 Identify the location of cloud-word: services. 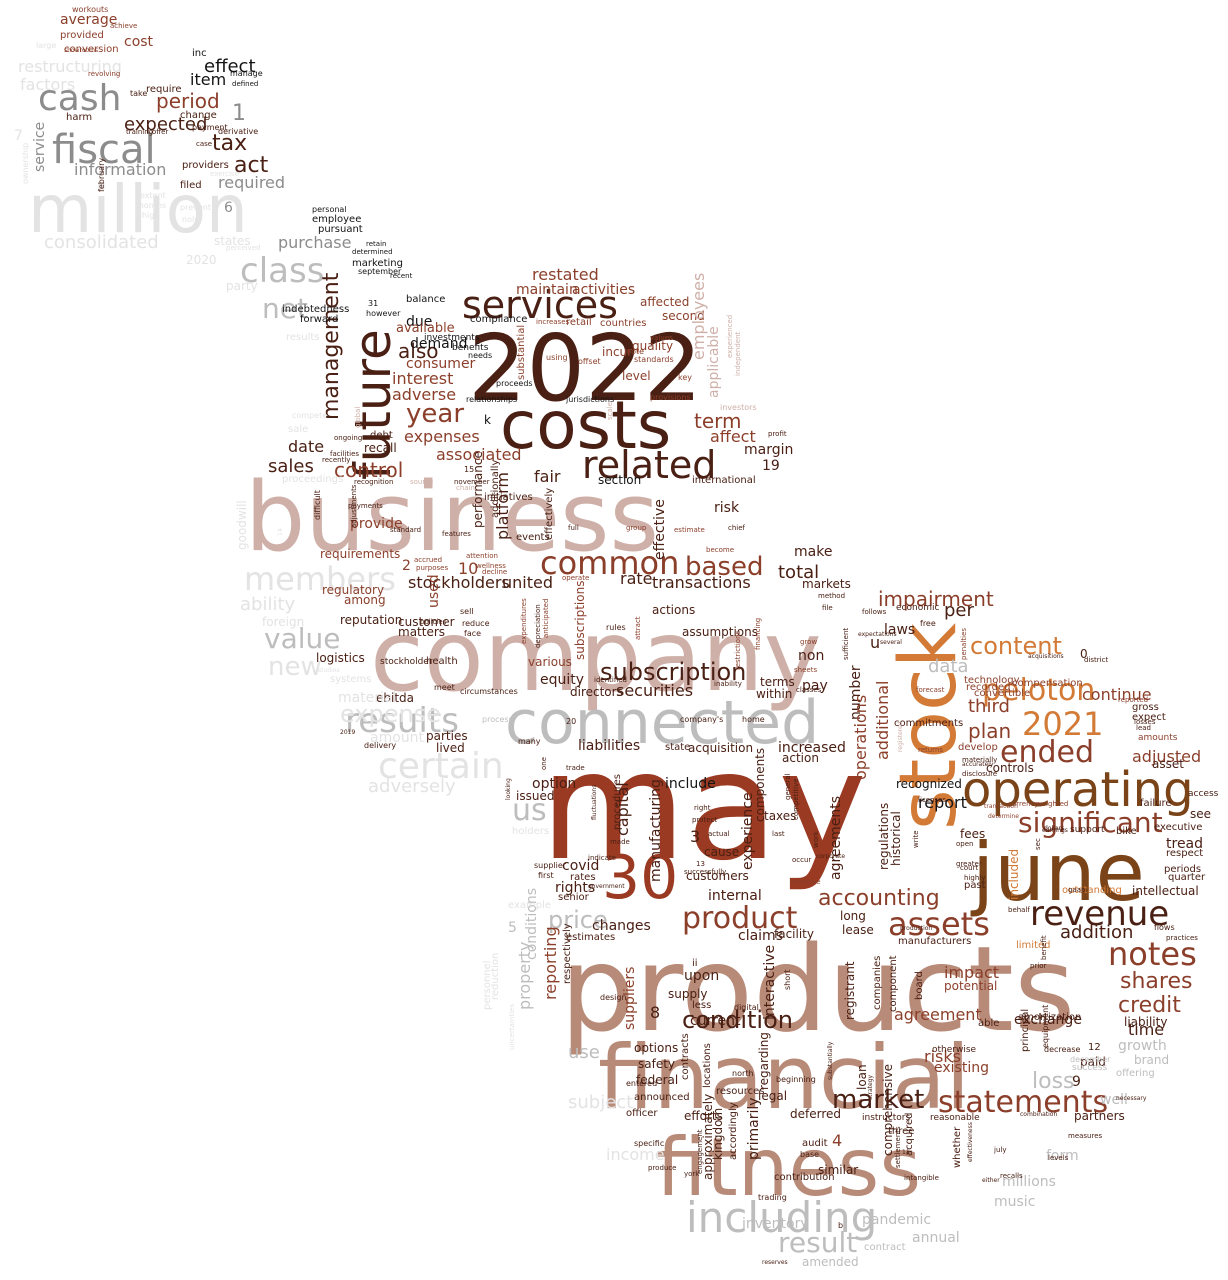
(540, 305).